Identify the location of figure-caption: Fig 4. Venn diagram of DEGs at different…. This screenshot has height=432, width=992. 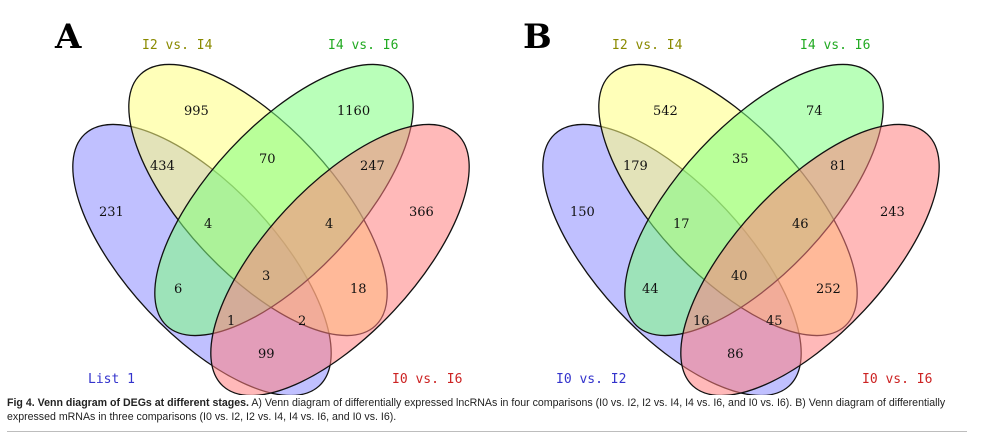
(487, 410).